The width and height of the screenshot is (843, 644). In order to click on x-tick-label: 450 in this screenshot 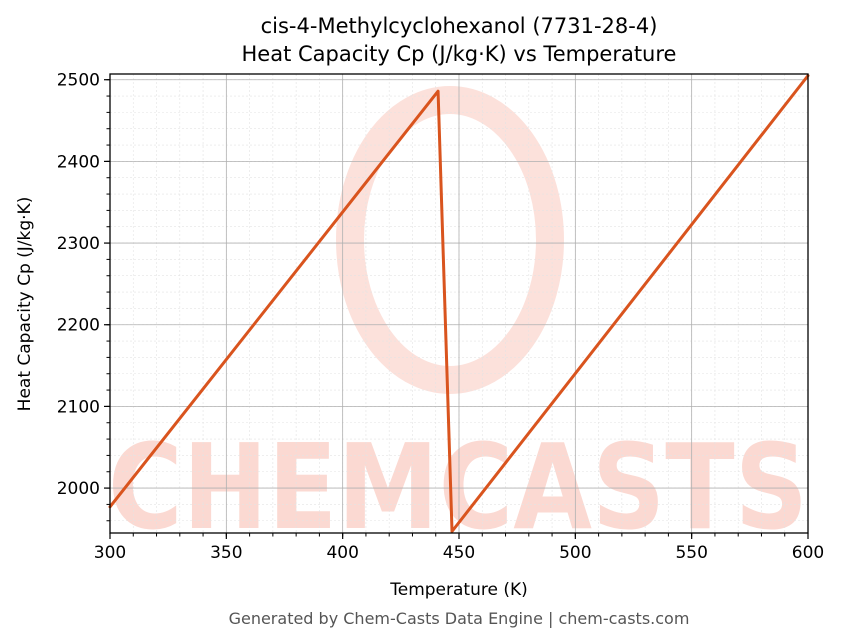, I will do `click(459, 553)`.